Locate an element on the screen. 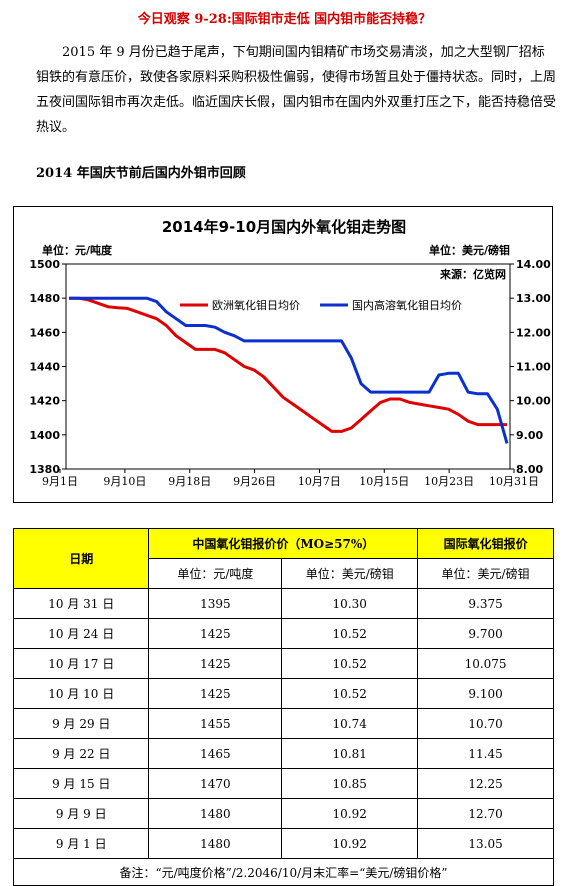 This screenshot has width=569, height=886. article-title: 今日观察 9-28:国际钼市走低 国内钼市能否持稳？ is located at coordinates (284, 19).